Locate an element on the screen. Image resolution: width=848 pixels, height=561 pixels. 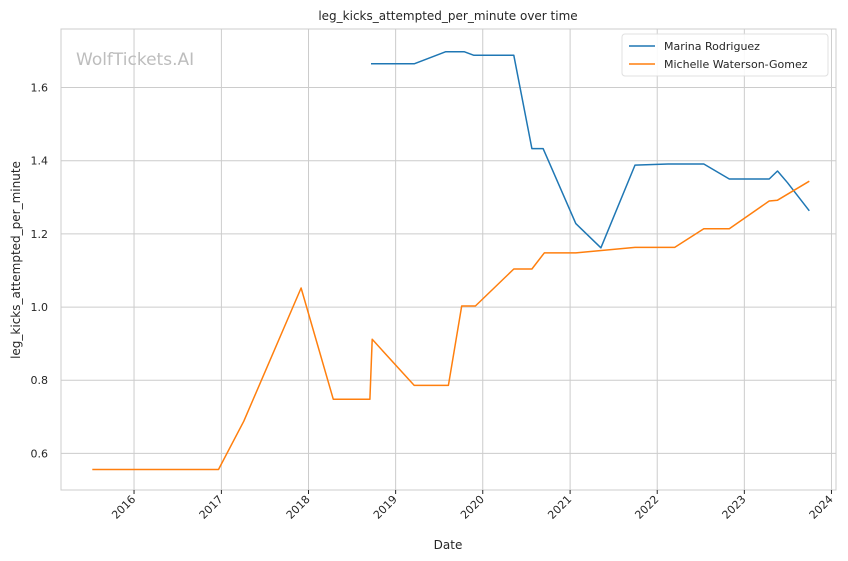
x-tick-label: 2019 is located at coordinates (385, 507).